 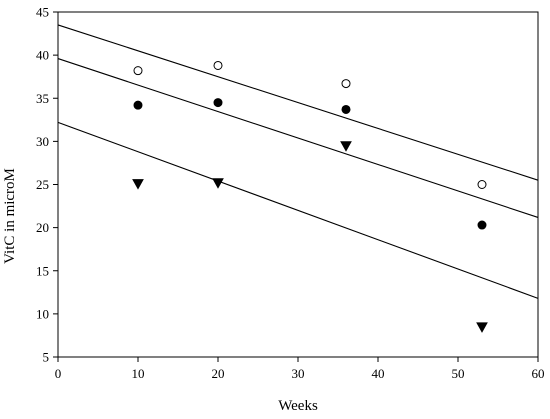 What do you see at coordinates (58, 373) in the screenshot?
I see `x-tick-label: 0` at bounding box center [58, 373].